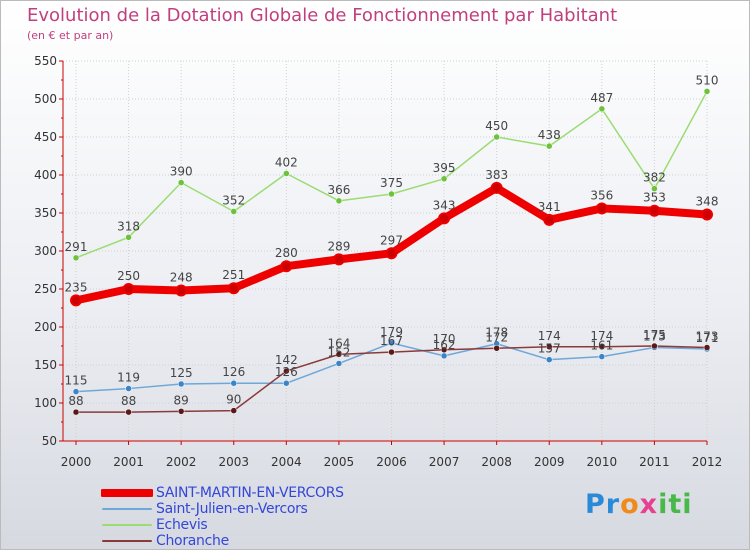 Image resolution: width=750 pixels, height=550 pixels. What do you see at coordinates (707, 80) in the screenshot?
I see `data-label: 510` at bounding box center [707, 80].